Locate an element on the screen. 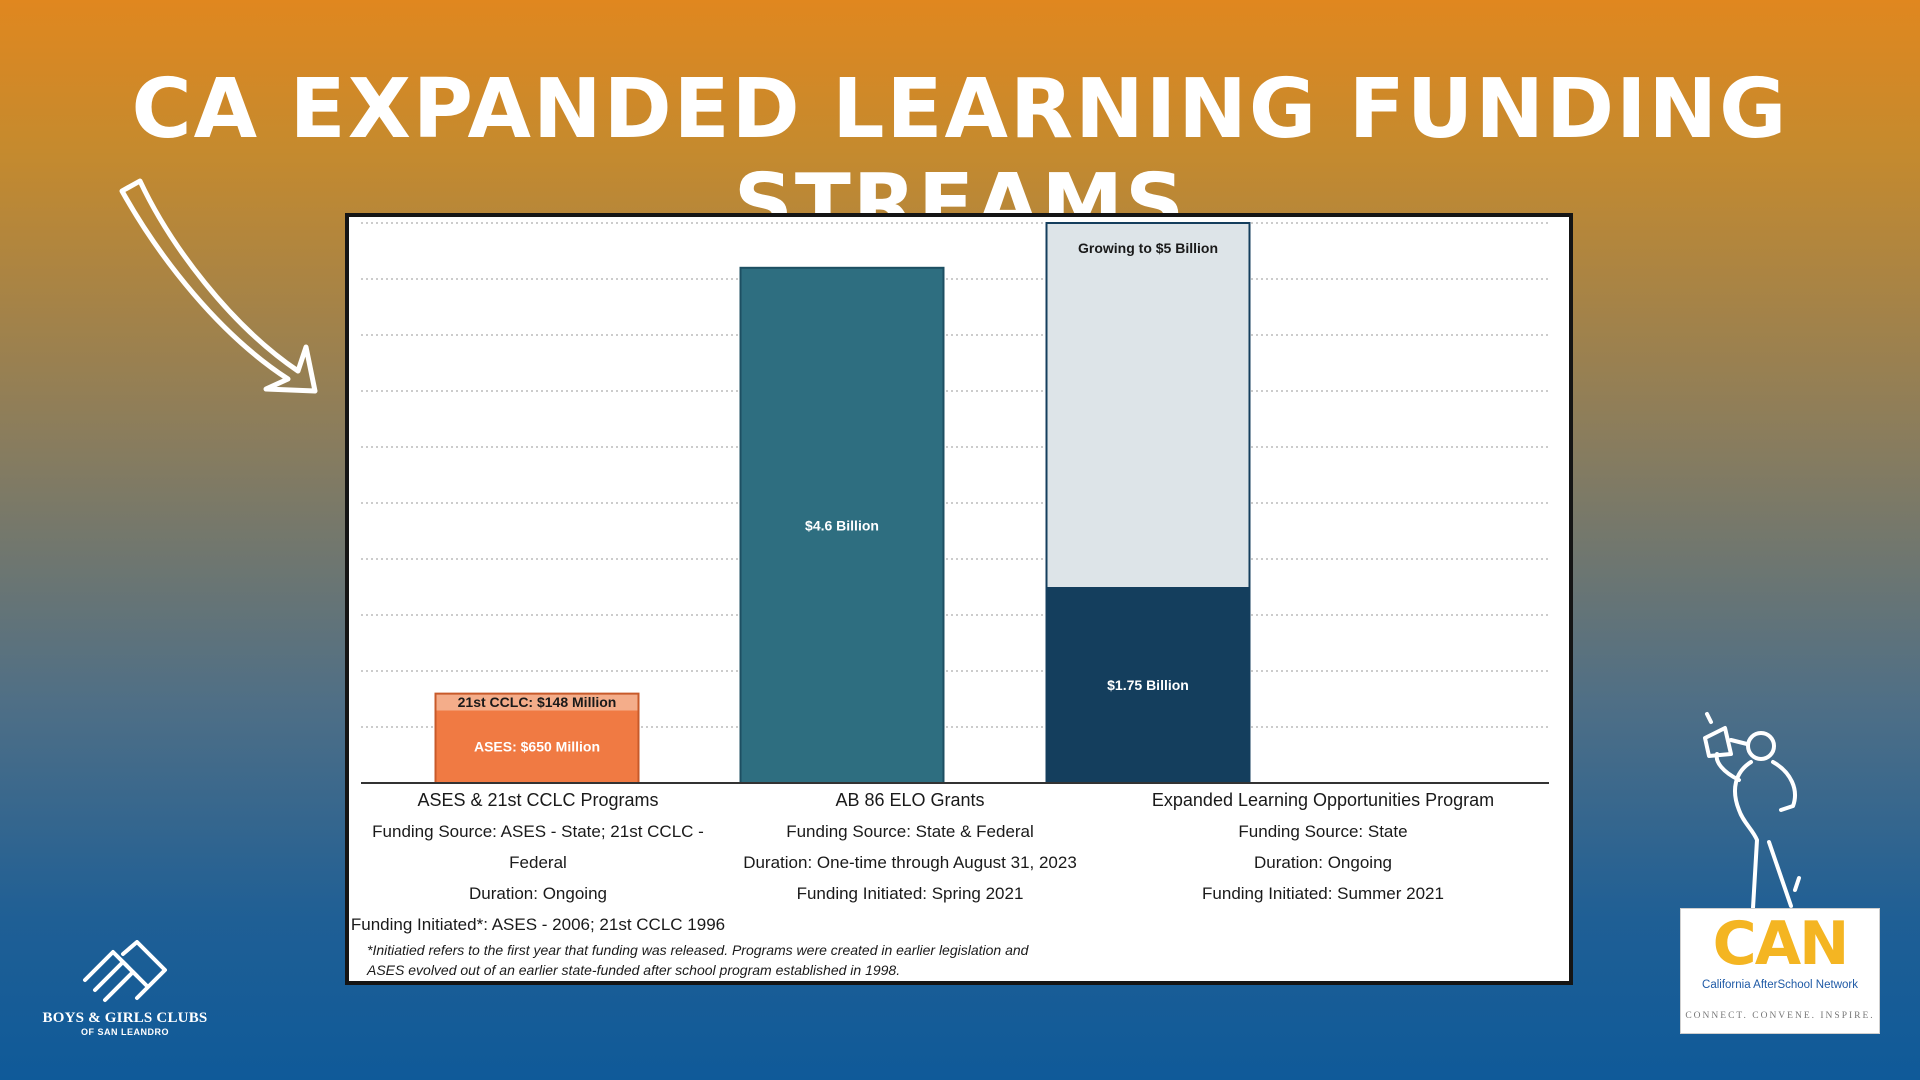  category-name: Expanded Learning Opportunities Program is located at coordinates (1323, 800).